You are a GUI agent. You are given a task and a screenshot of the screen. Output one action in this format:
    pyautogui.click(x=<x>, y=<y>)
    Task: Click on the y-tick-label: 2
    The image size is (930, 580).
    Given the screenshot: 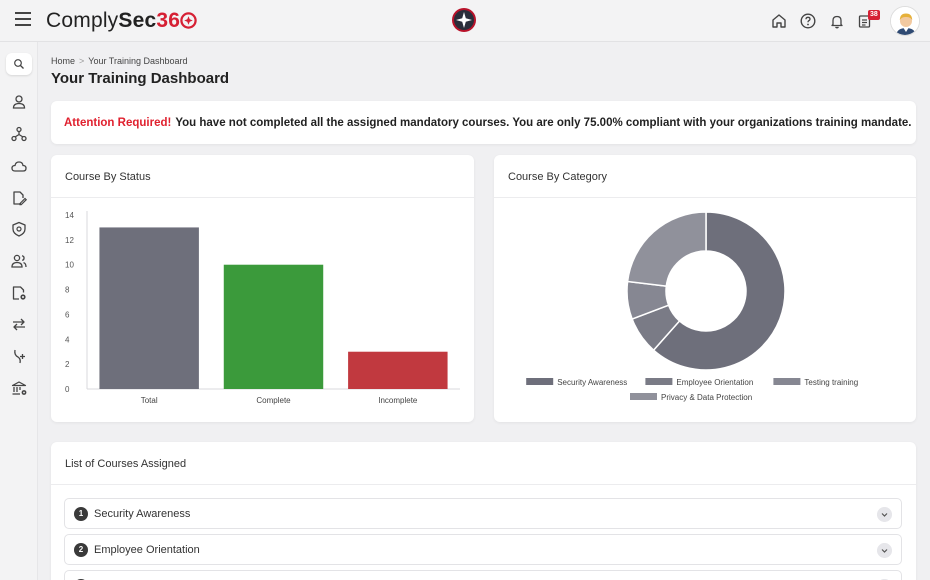 What is the action you would take?
    pyautogui.click(x=67, y=364)
    